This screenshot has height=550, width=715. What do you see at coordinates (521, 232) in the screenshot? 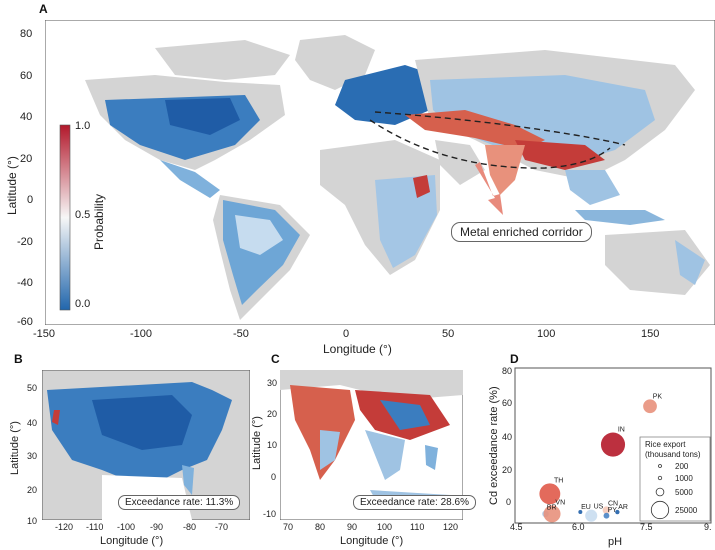
I see `corridor-callout: Metal enriched corridor` at bounding box center [521, 232].